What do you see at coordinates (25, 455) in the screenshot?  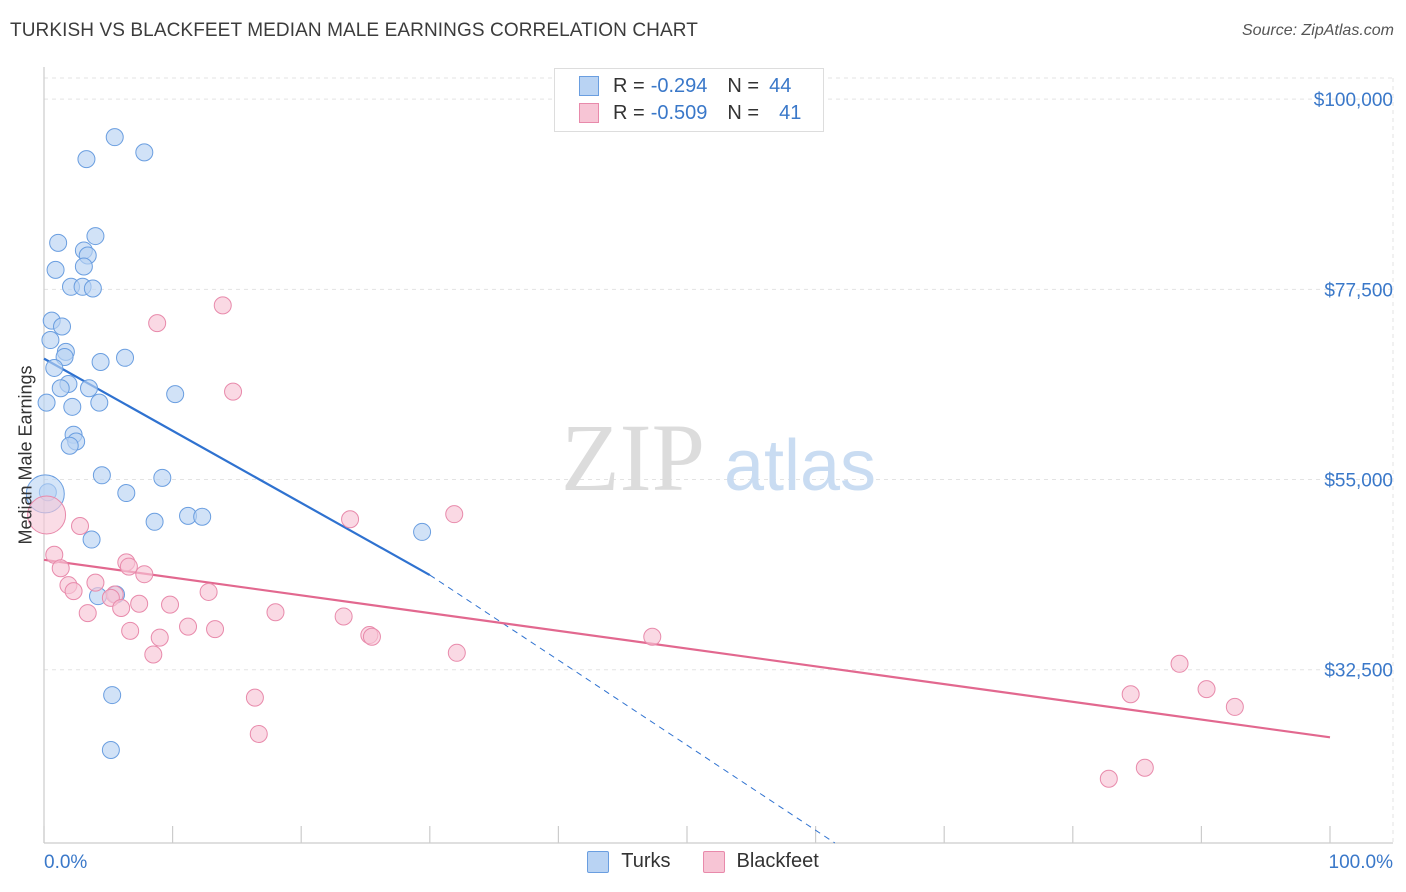 I see `y-axis-label: Median Male Earnings` at bounding box center [25, 455].